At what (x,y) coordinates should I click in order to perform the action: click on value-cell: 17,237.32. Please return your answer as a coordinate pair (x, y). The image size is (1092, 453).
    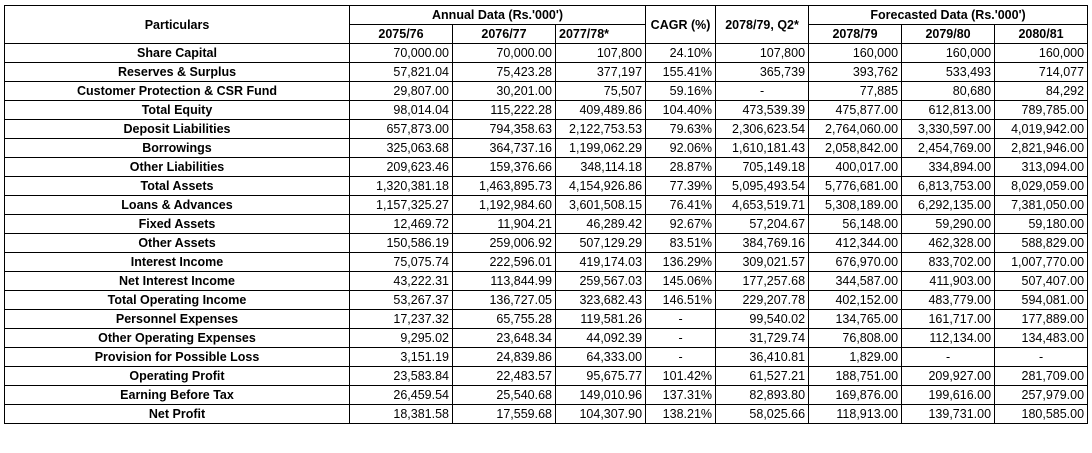
    Looking at the image, I should click on (401, 319).